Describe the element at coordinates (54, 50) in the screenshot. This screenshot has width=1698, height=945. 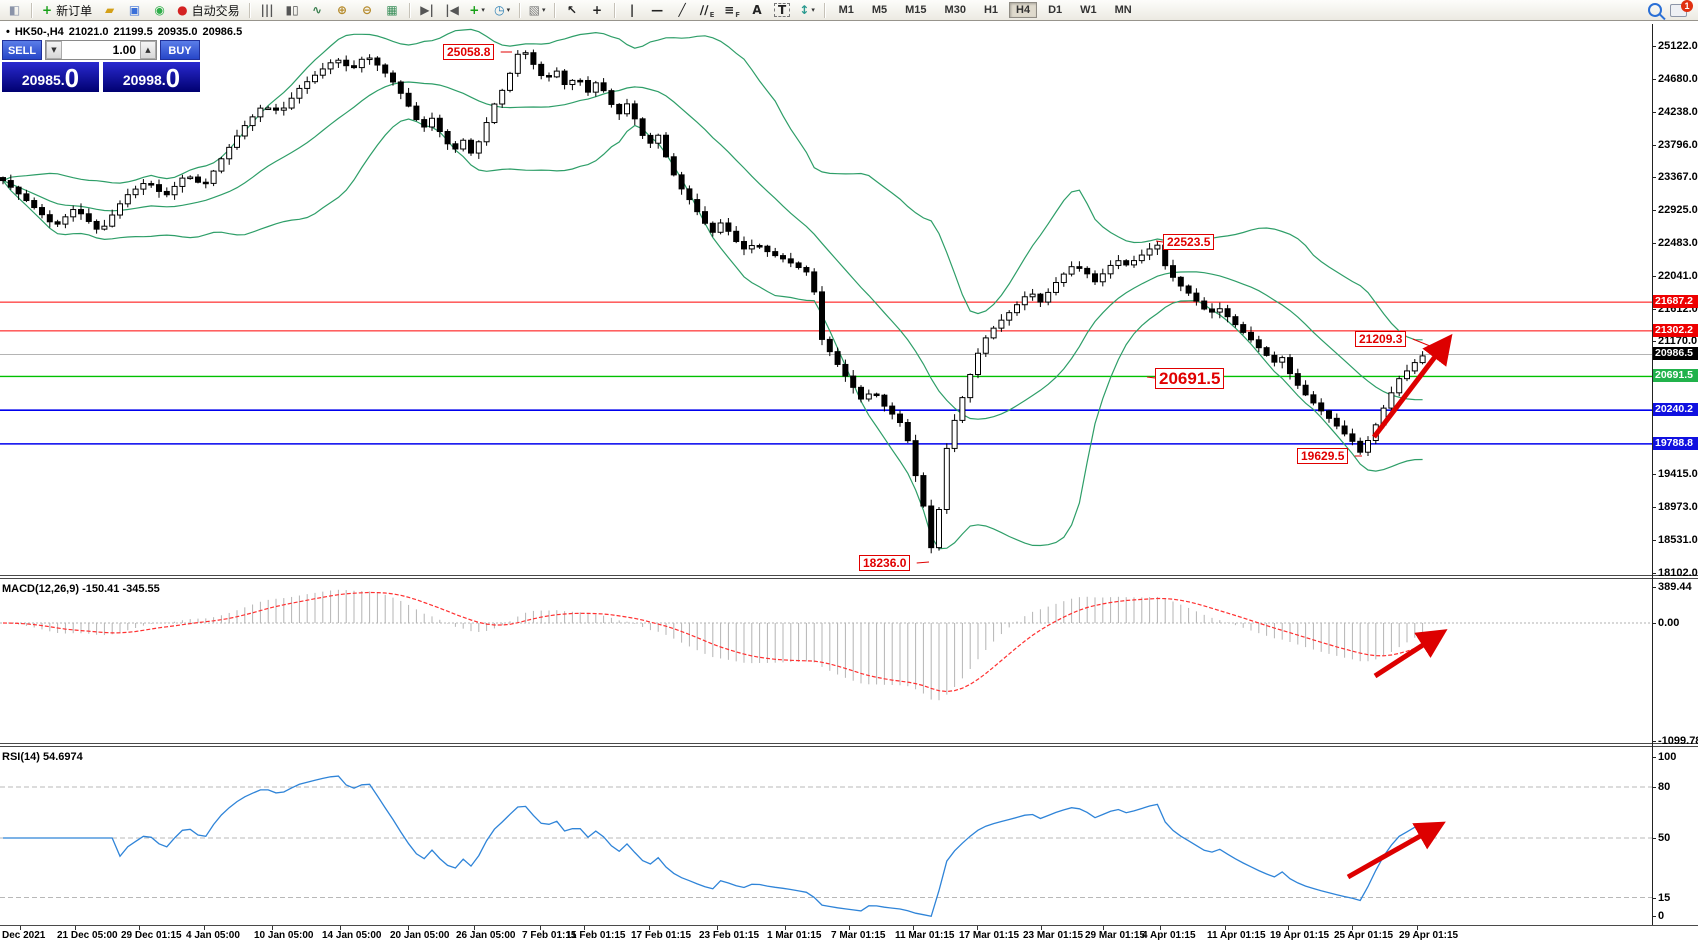
I see `volume-decrease-button: ▼` at that location.